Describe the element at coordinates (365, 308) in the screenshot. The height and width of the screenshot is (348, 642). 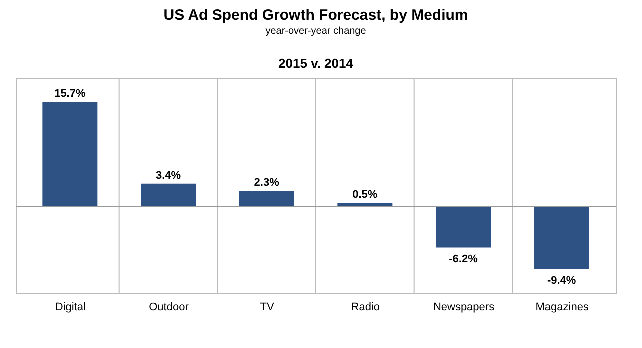
I see `x-tick-label: Radio` at that location.